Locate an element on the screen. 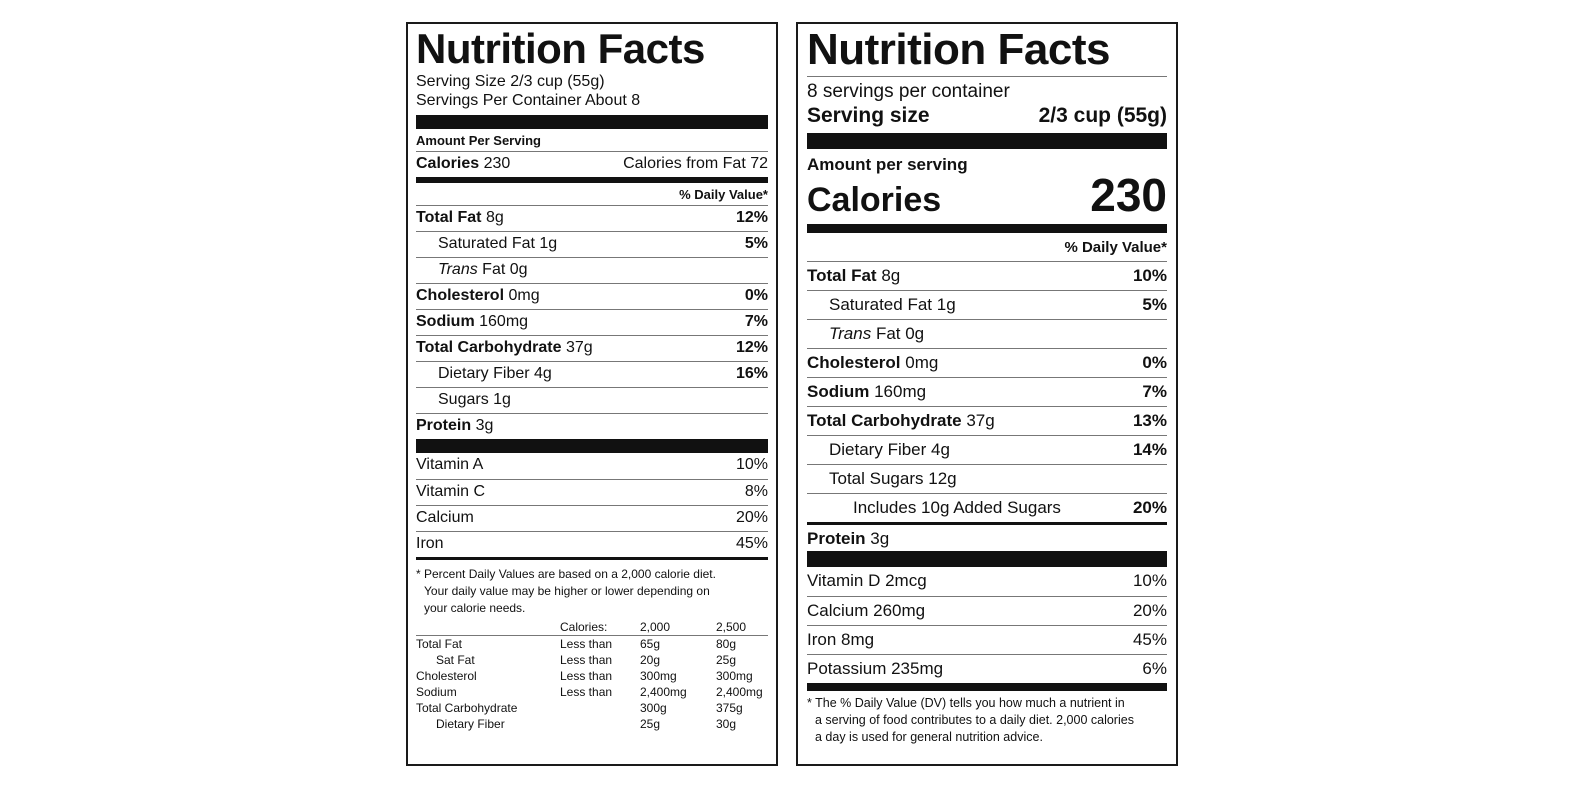 This screenshot has height=792, width=1584. table-row: Total Carbohydrate 300g 375g is located at coordinates (592, 708).